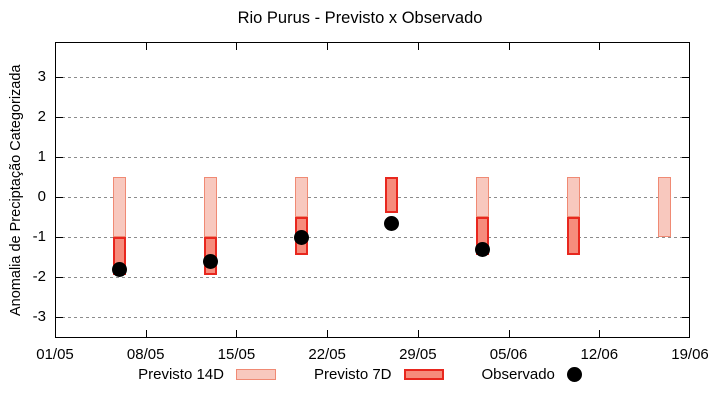  What do you see at coordinates (41, 156) in the screenshot?
I see `y-tick-label: 1` at bounding box center [41, 156].